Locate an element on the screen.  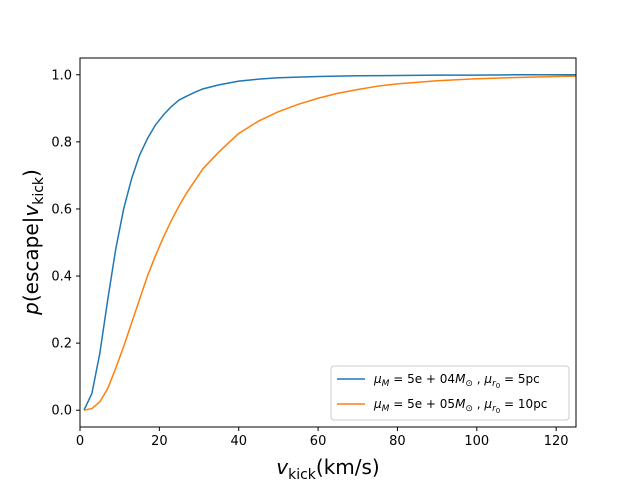
legend-label-series-1: μM = 5e + 04M⊙ , μr0 = 5pc is located at coordinates (456, 381).